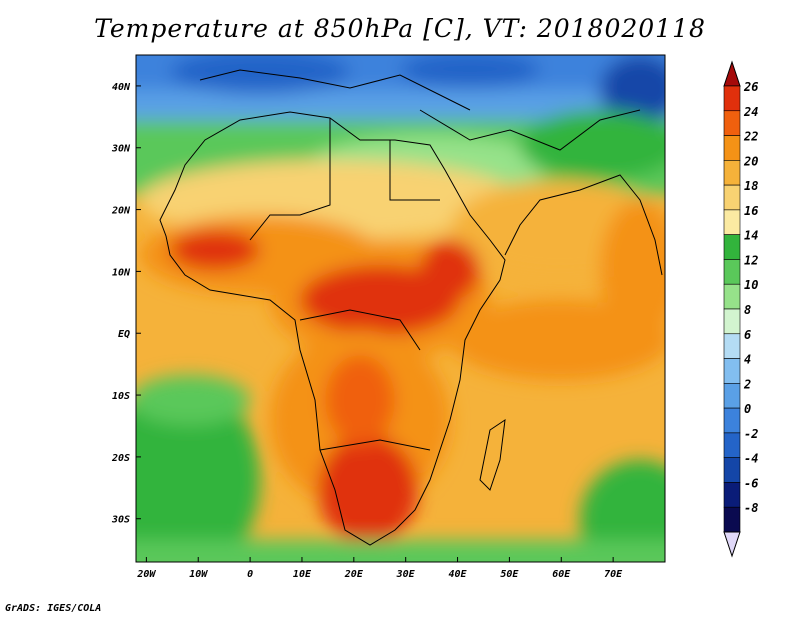 This screenshot has width=800, height=618. What do you see at coordinates (198, 574) in the screenshot?
I see `lon-tick-label: 10W` at bounding box center [198, 574].